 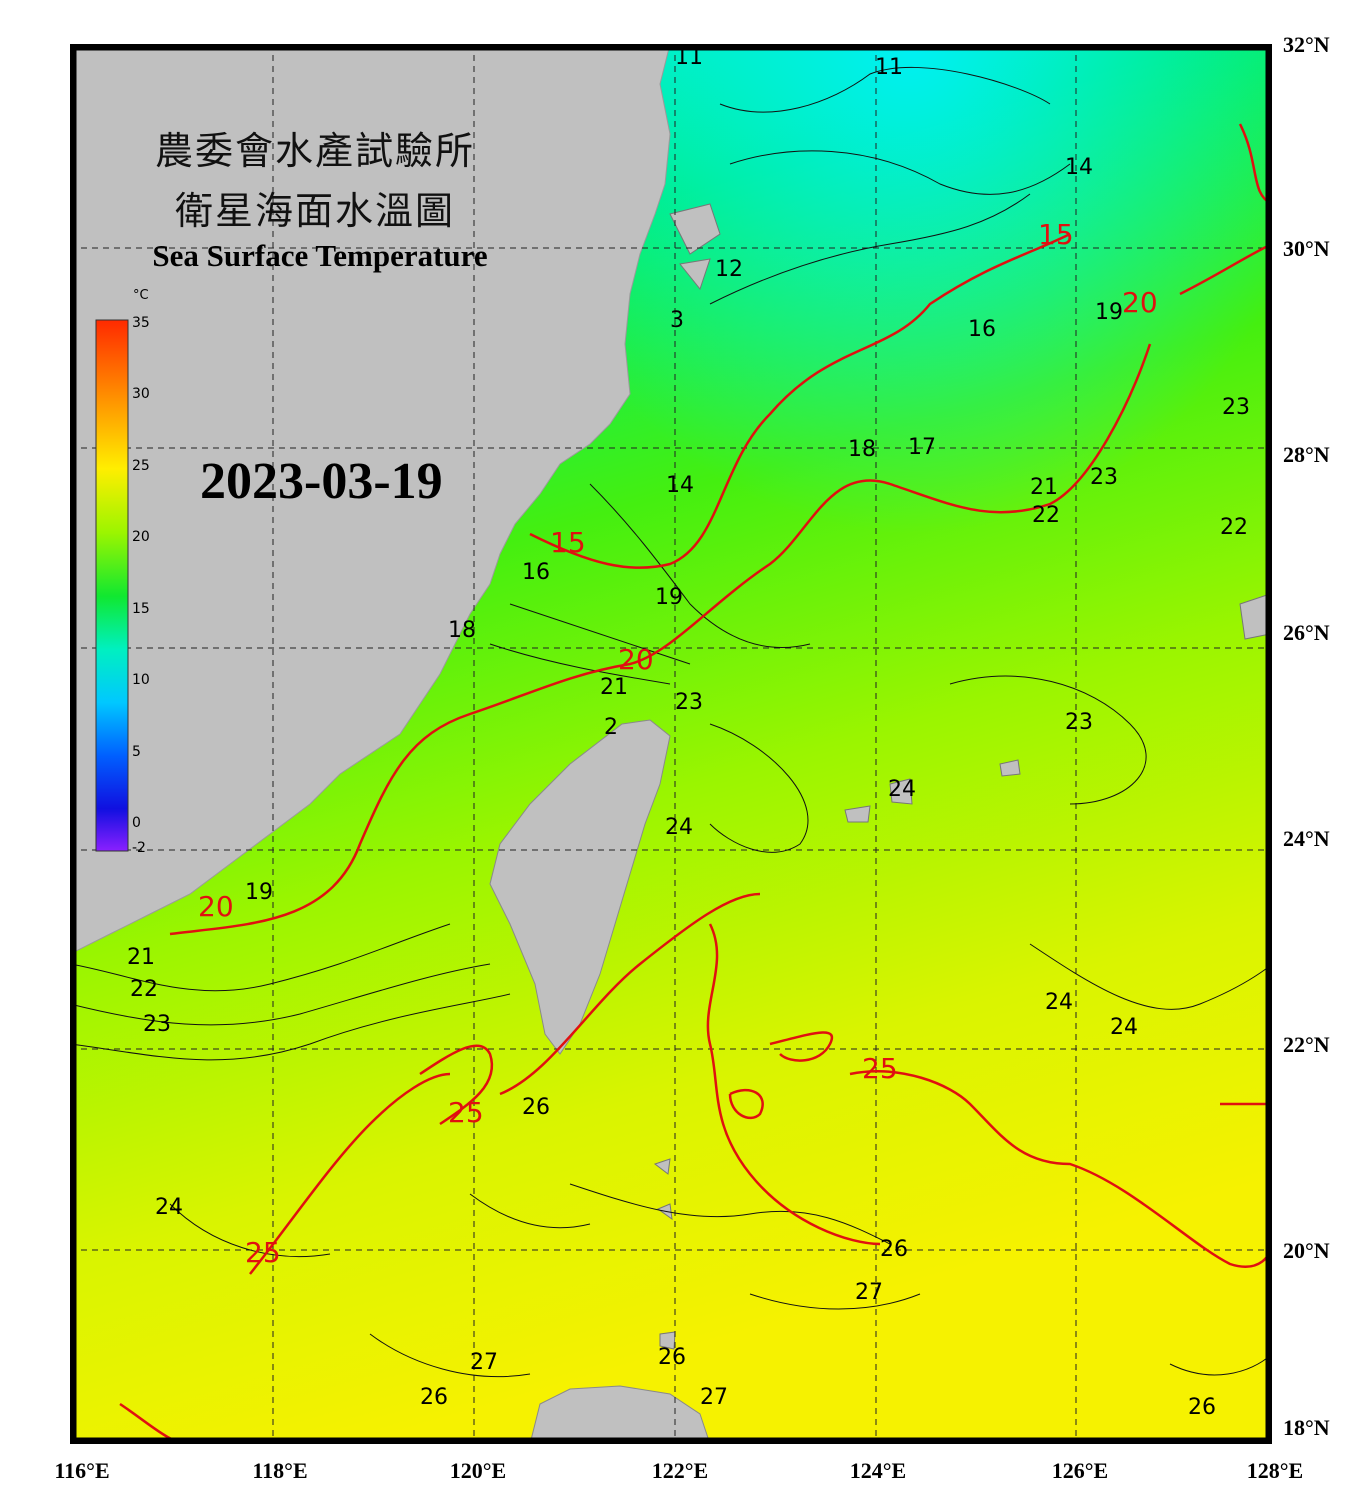 What do you see at coordinates (695, 247) in the screenshot?
I see `land-islands-zhoushan` at bounding box center [695, 247].